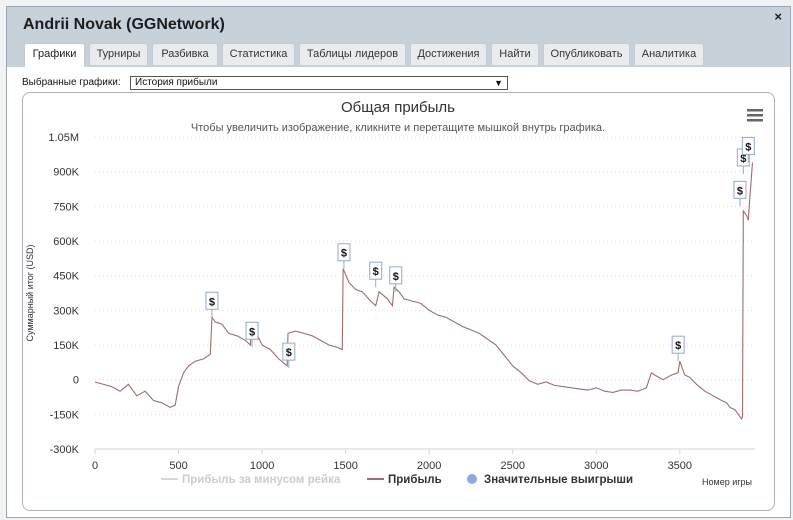  What do you see at coordinates (95, 466) in the screenshot?
I see `x-tick-label: 0` at bounding box center [95, 466].